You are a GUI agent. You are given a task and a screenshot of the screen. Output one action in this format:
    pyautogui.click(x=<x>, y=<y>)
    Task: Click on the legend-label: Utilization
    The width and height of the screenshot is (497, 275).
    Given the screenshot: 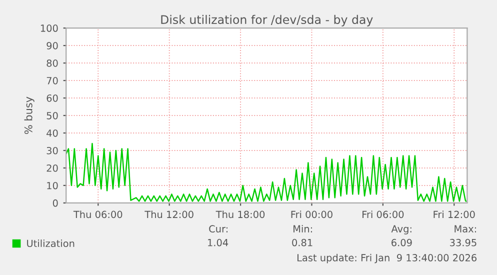 What is the action you would take?
    pyautogui.click(x=50, y=244)
    